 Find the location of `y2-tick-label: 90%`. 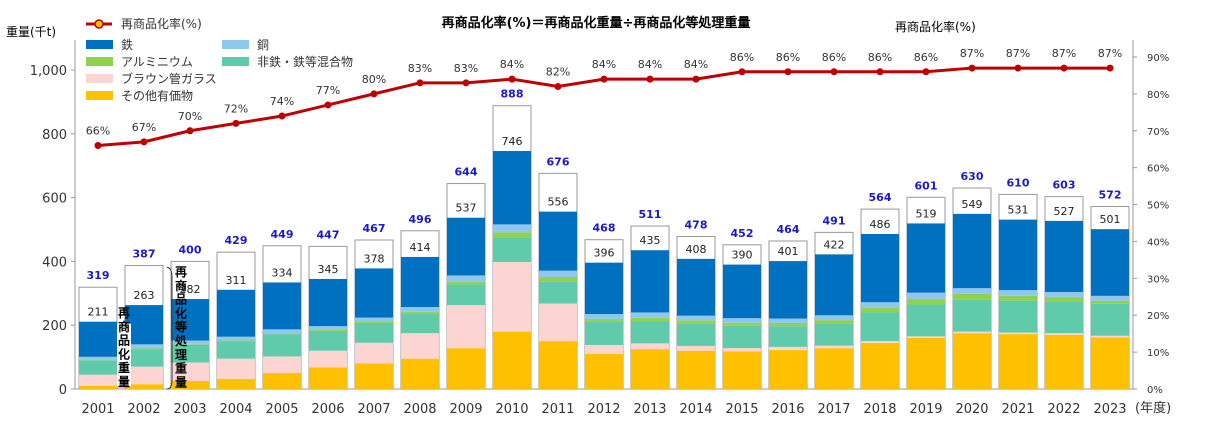

y2-tick-label: 90% is located at coordinates (1158, 58).